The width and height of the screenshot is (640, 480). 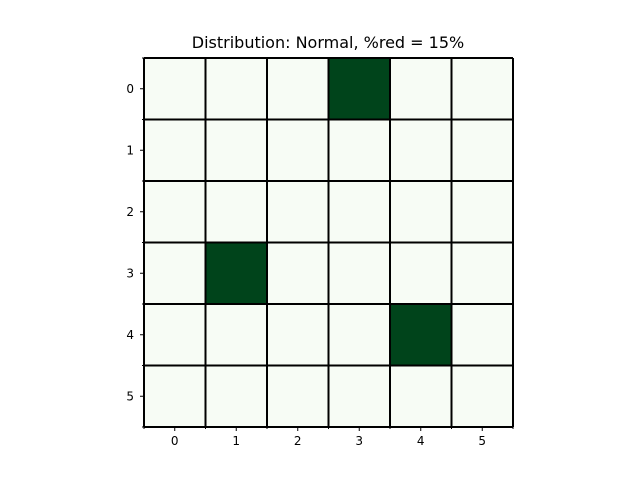 I want to click on heatmap-cell-r0-c3, so click(x=359, y=89).